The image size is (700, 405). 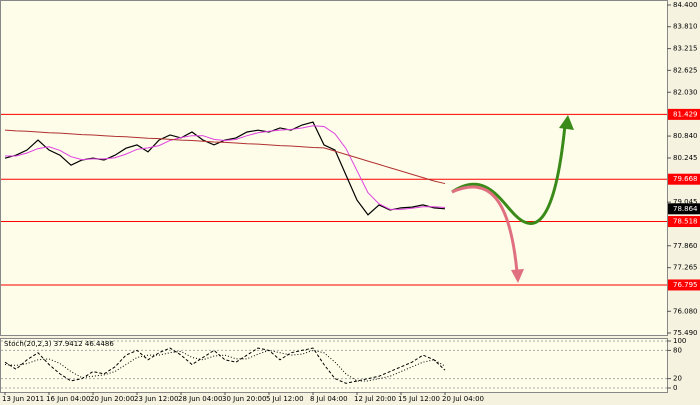 I want to click on y-tick-label: 0, so click(x=675, y=388).